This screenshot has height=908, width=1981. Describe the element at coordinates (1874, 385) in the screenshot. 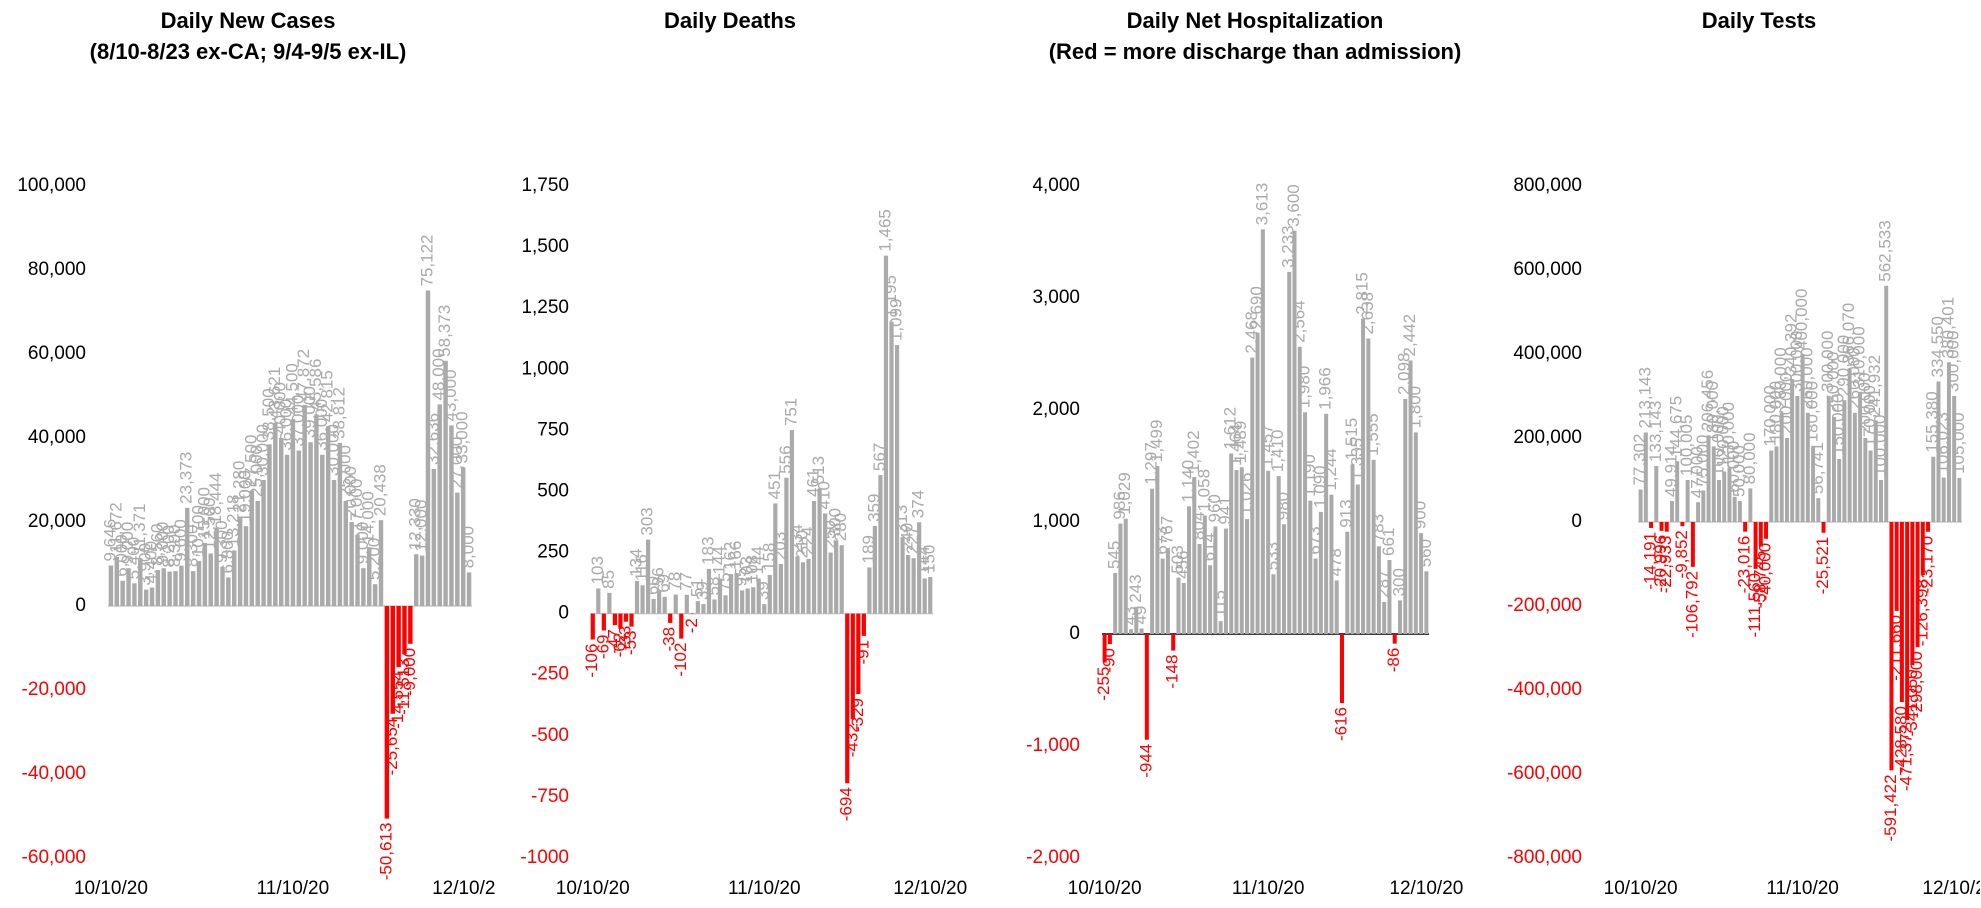

I see `data-label: 241,932` at that location.